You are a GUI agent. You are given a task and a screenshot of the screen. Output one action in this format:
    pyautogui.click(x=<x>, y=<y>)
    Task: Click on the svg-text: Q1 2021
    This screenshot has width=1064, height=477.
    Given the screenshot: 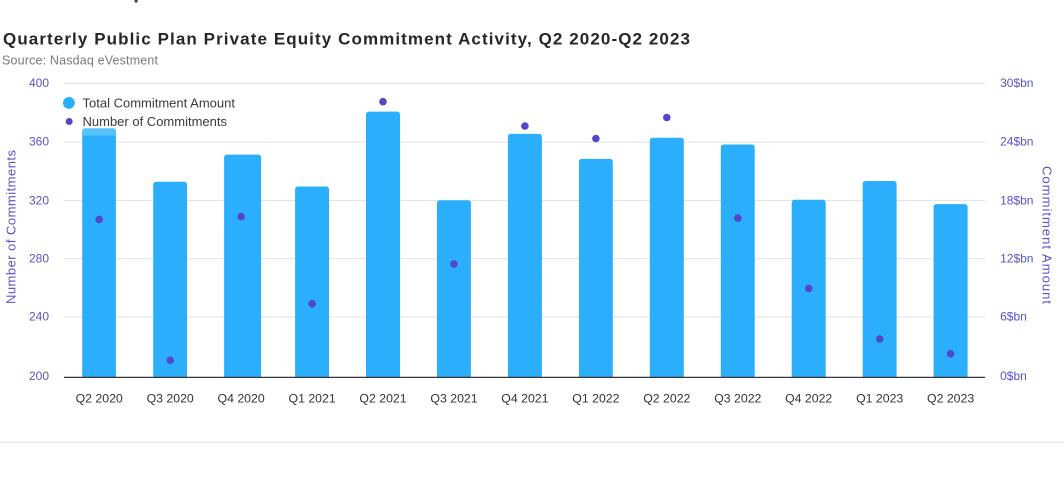 What is the action you would take?
    pyautogui.click(x=312, y=399)
    